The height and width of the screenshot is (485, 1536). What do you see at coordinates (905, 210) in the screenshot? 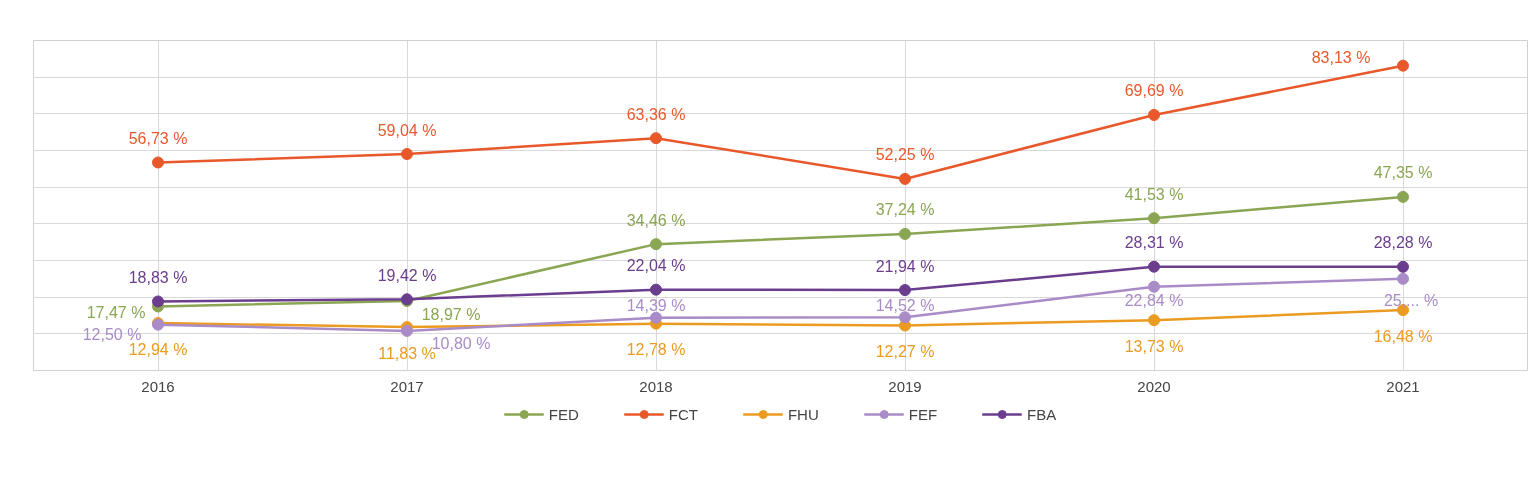
I see `data-label: 37,24 %` at bounding box center [905, 210].